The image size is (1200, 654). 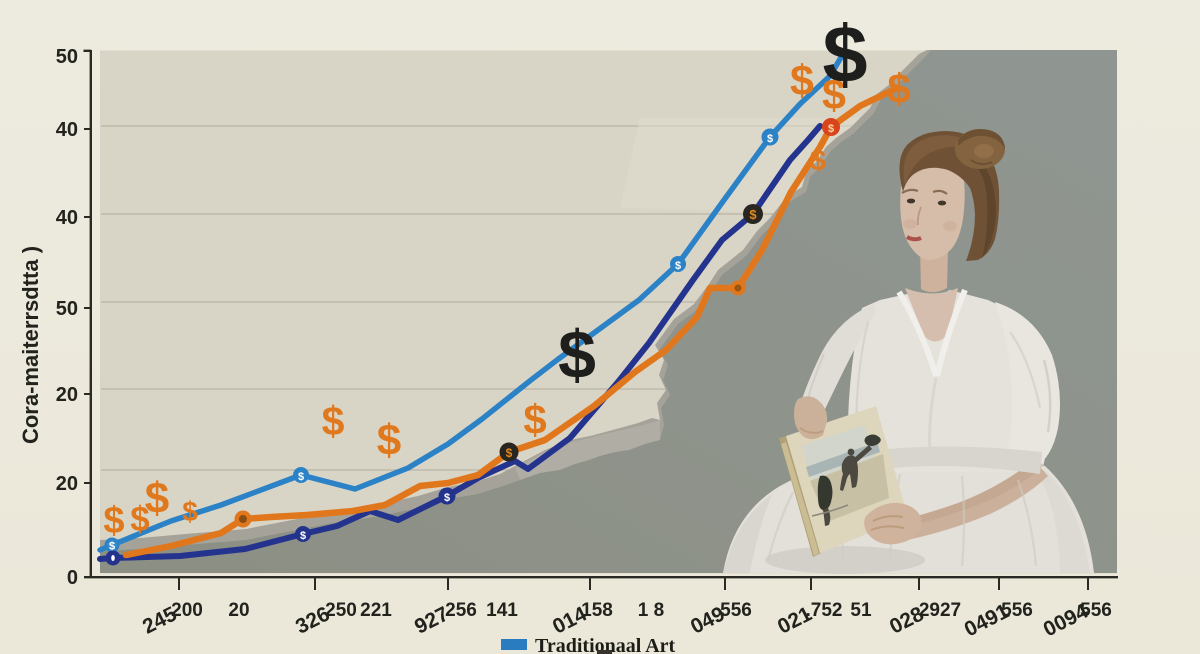 I want to click on svg-text: 158, so click(x=597, y=610).